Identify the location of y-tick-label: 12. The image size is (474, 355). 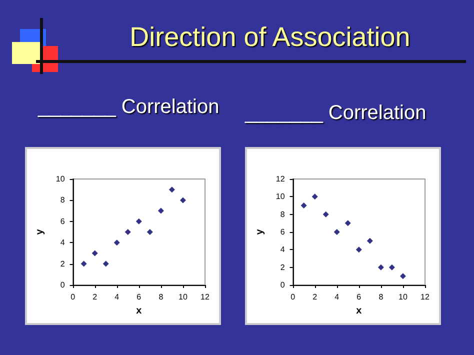
(281, 179).